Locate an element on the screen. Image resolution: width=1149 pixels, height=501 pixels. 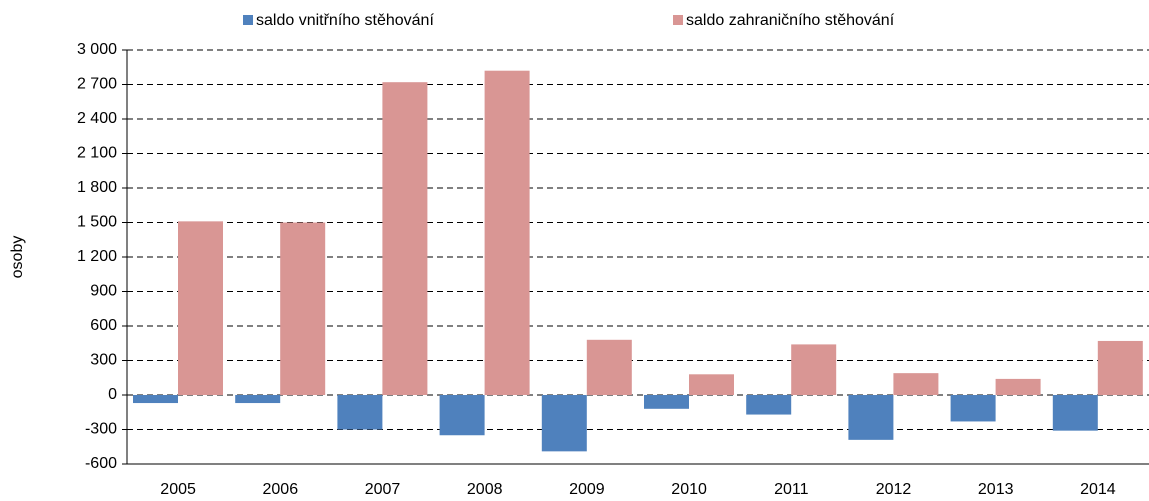
y-tick-label: 1 500 is located at coordinates (97, 222).